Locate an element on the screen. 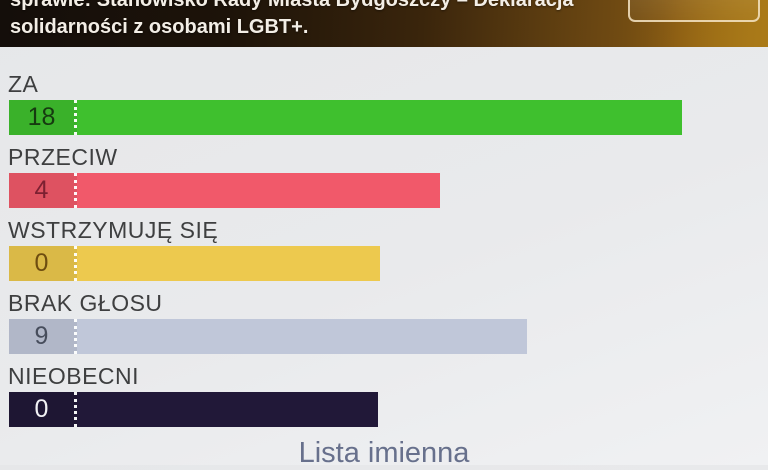 This screenshot has width=768, height=470. vote-count: 18 is located at coordinates (41, 117).